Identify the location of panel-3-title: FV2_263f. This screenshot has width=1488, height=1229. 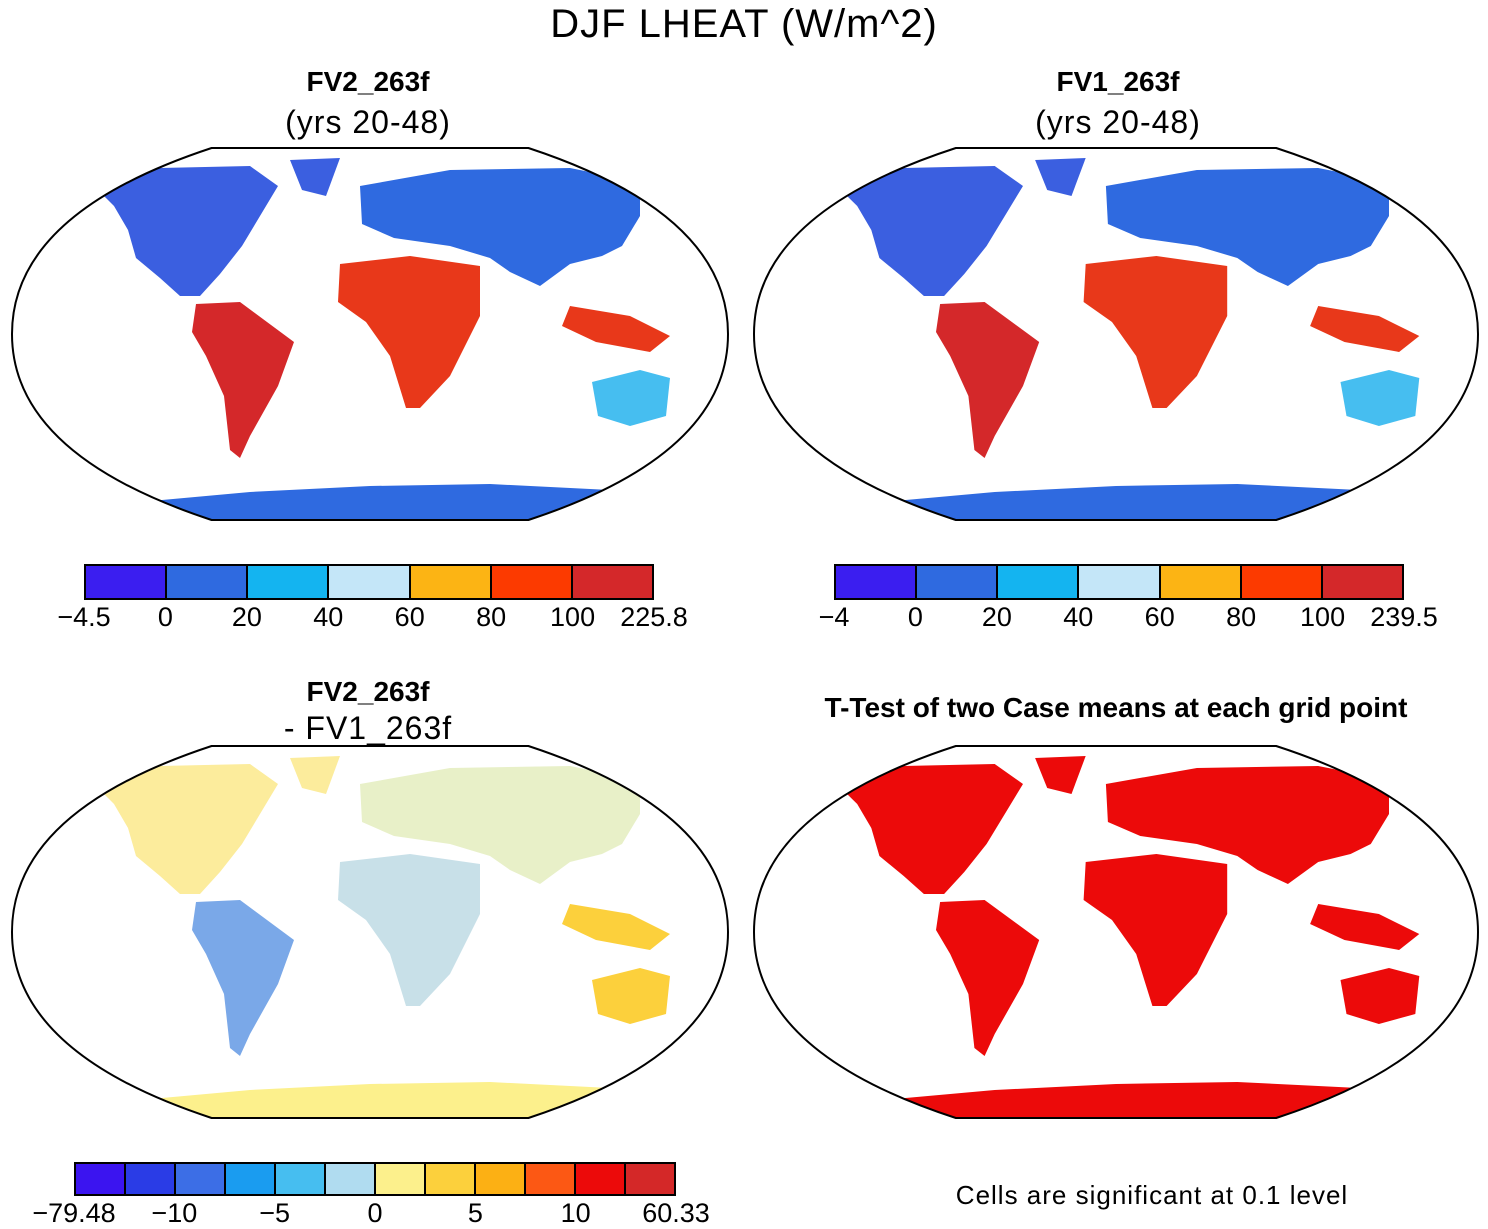
(368, 691).